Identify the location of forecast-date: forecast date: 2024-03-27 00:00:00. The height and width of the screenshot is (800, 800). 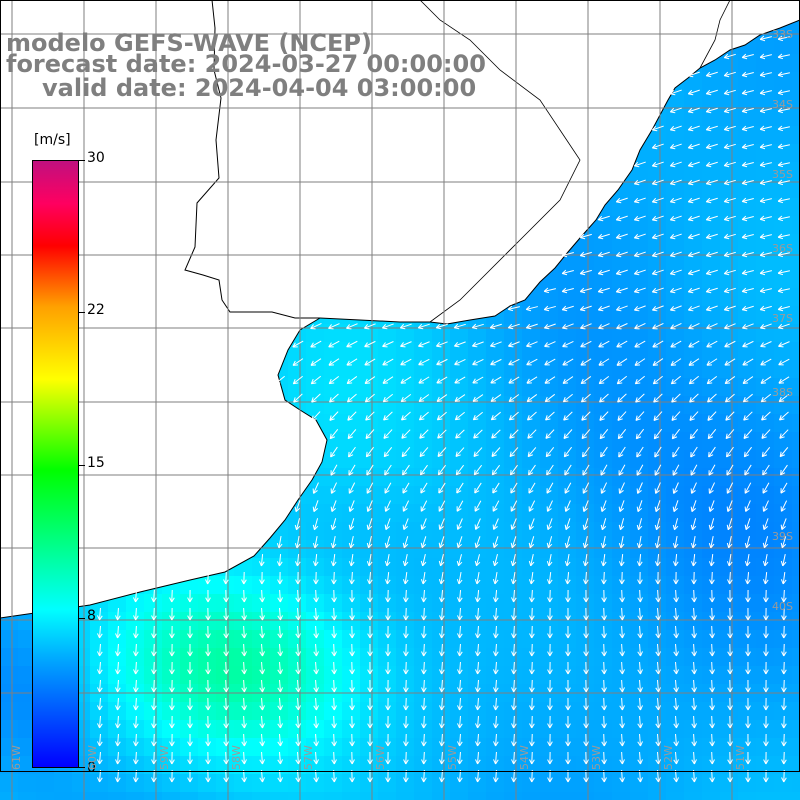
(246, 64).